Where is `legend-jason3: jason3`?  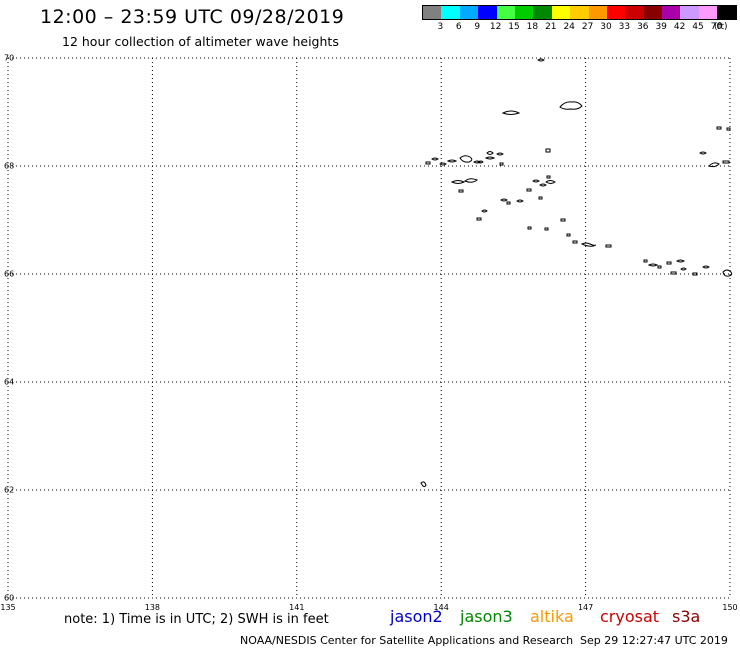
legend-jason3: jason3 is located at coordinates (486, 616).